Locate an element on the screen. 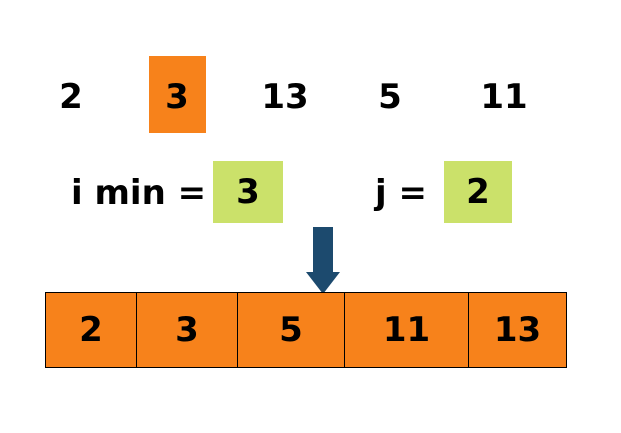 The width and height of the screenshot is (621, 433). array-cell-1: 3 is located at coordinates (187, 330).